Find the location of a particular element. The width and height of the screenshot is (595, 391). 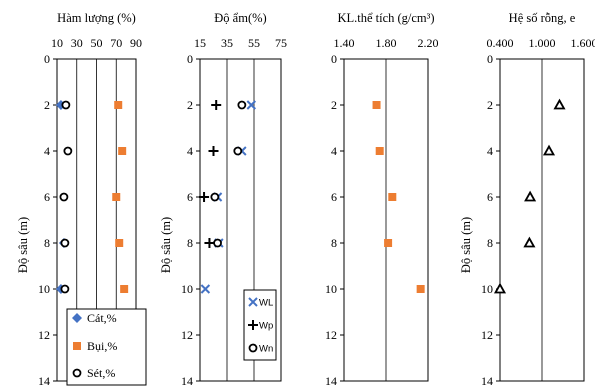

legend-label-wp: Wp is located at coordinates (266, 326).